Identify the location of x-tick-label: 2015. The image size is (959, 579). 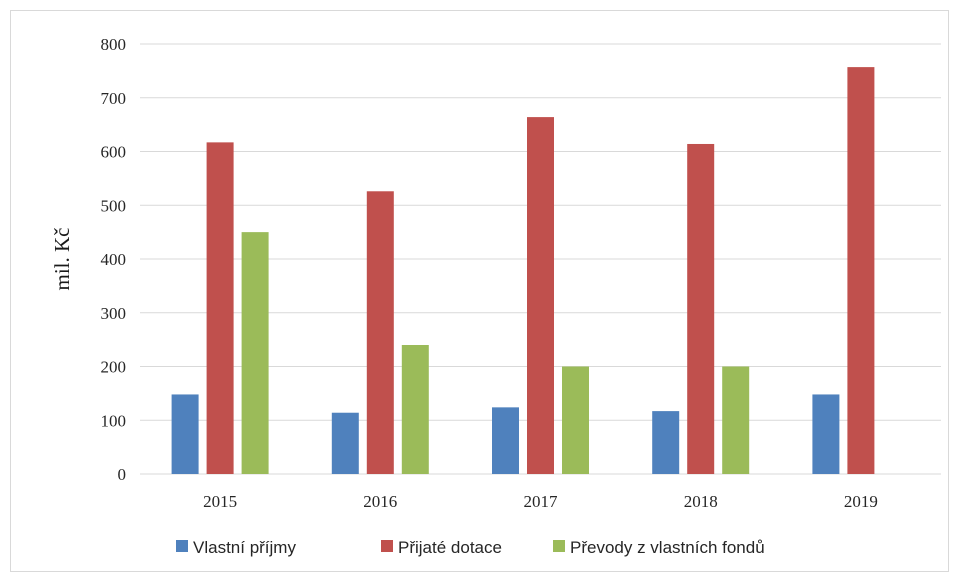
(220, 501).